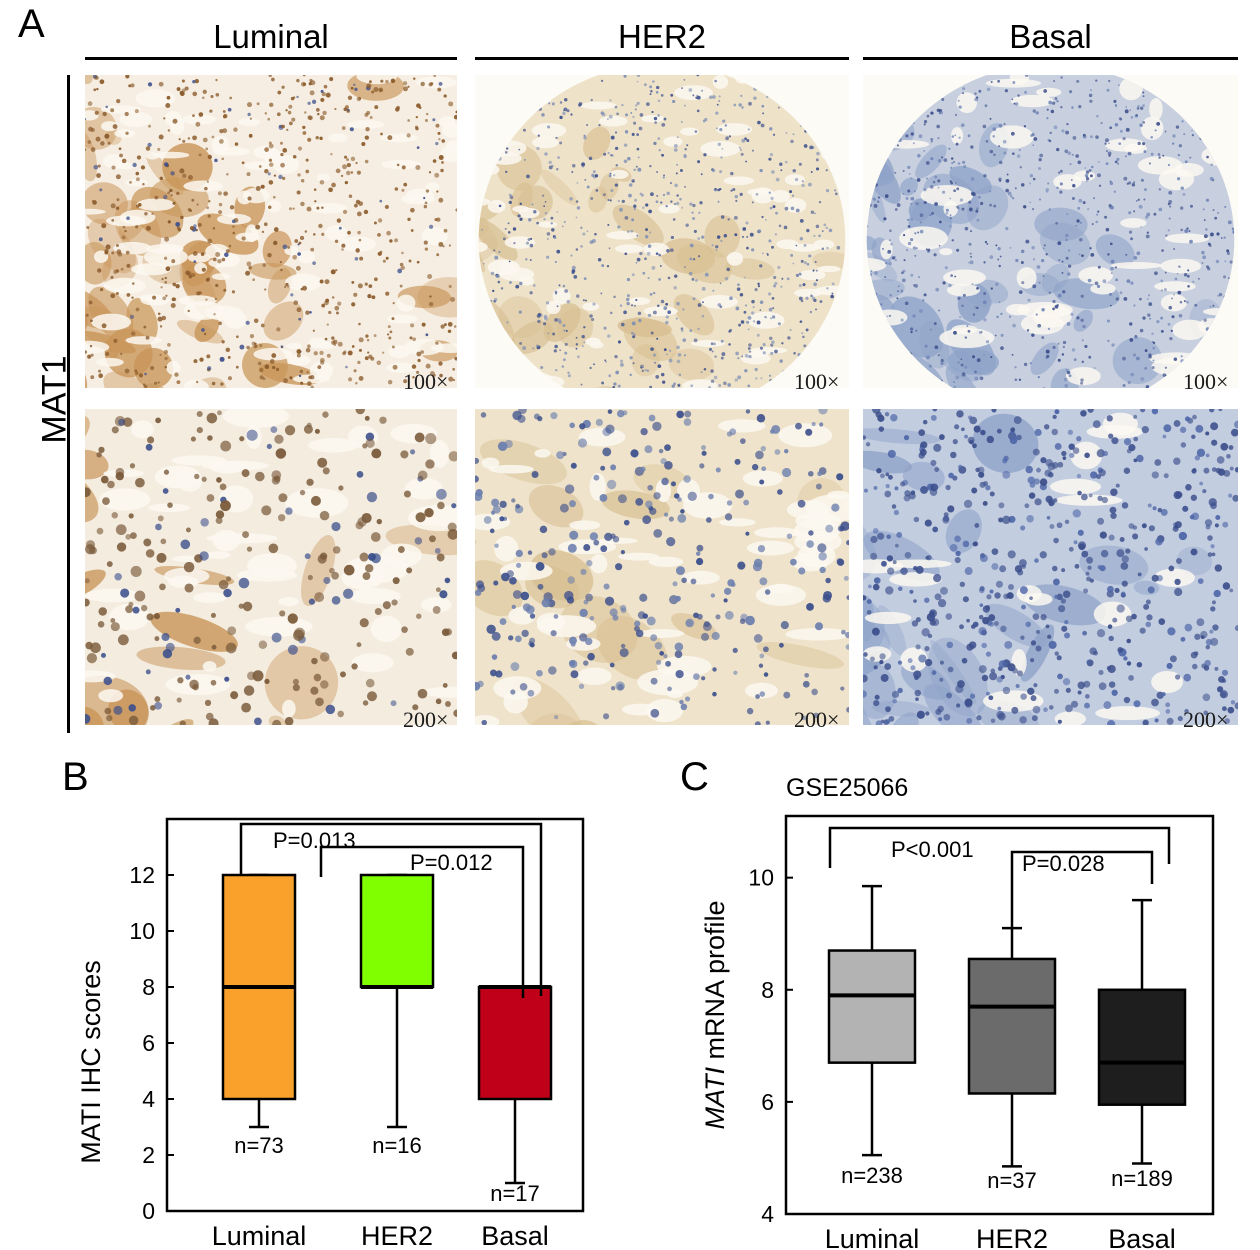 The width and height of the screenshot is (1260, 1250). What do you see at coordinates (375, 1015) in the screenshot?
I see `plot-frame` at bounding box center [375, 1015].